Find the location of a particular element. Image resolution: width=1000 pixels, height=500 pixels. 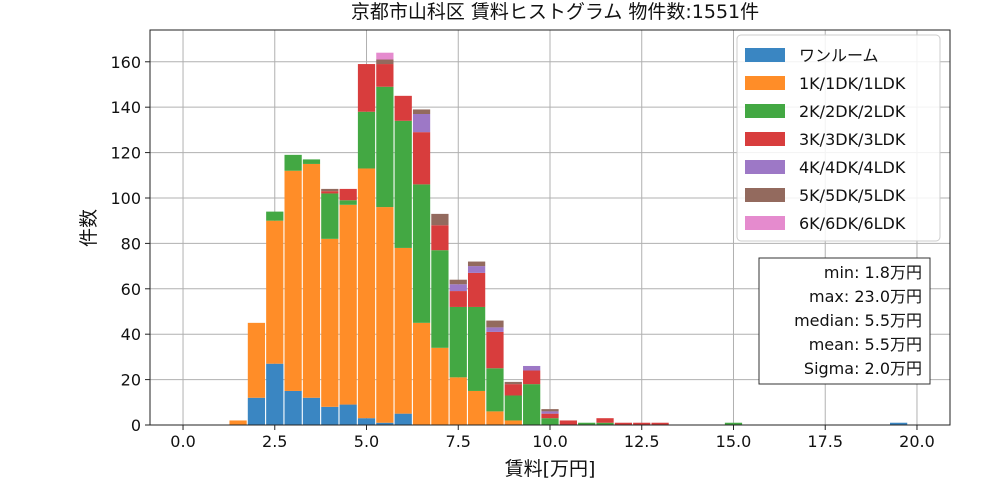

stats-frame is located at coordinates (844, 321).